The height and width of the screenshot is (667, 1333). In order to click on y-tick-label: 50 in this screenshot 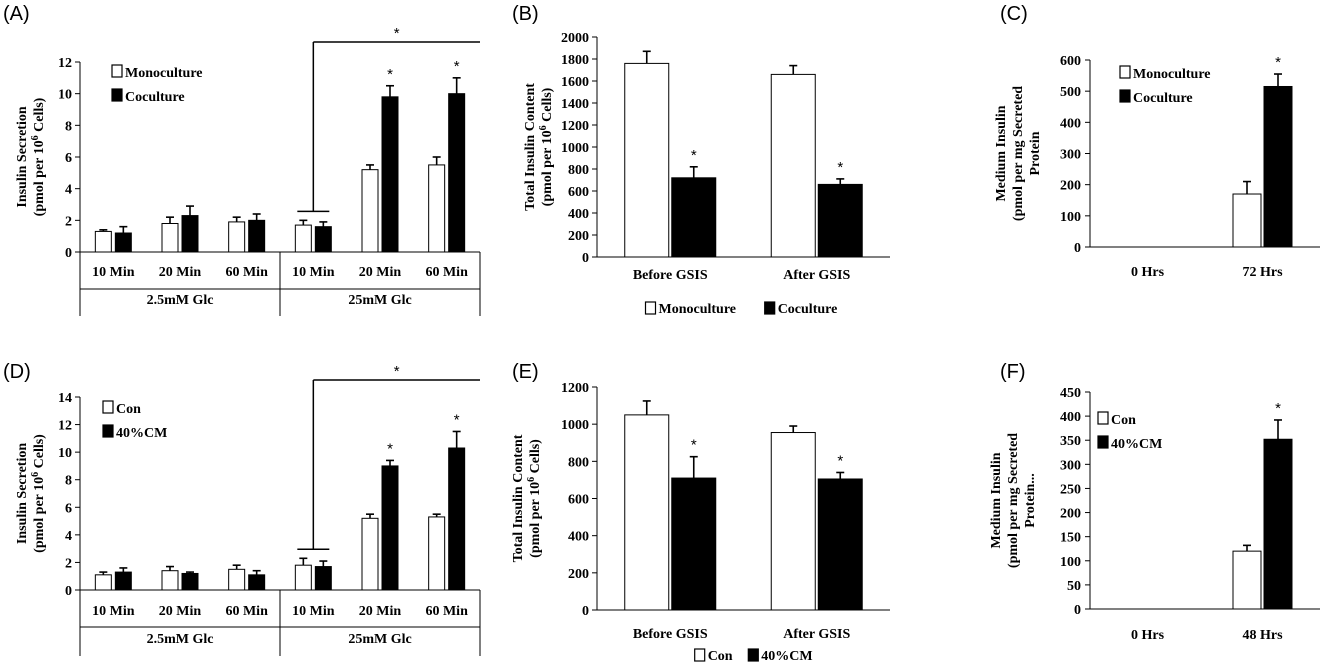, I will do `click(1074, 586)`.